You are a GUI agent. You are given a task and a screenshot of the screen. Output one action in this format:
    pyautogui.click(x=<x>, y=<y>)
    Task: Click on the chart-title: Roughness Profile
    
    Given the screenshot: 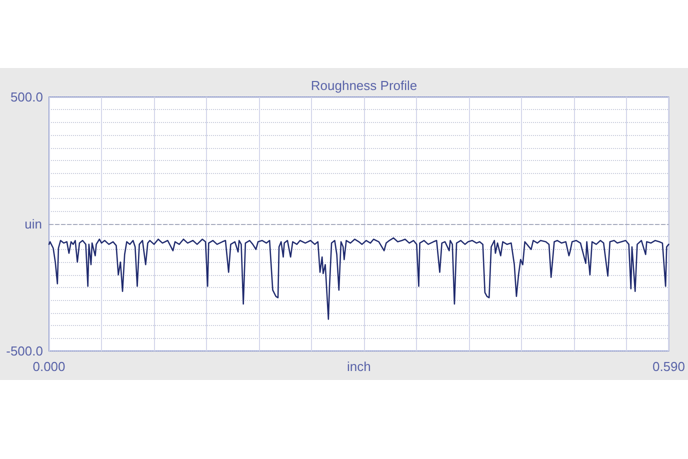 What is the action you would take?
    pyautogui.click(x=364, y=85)
    